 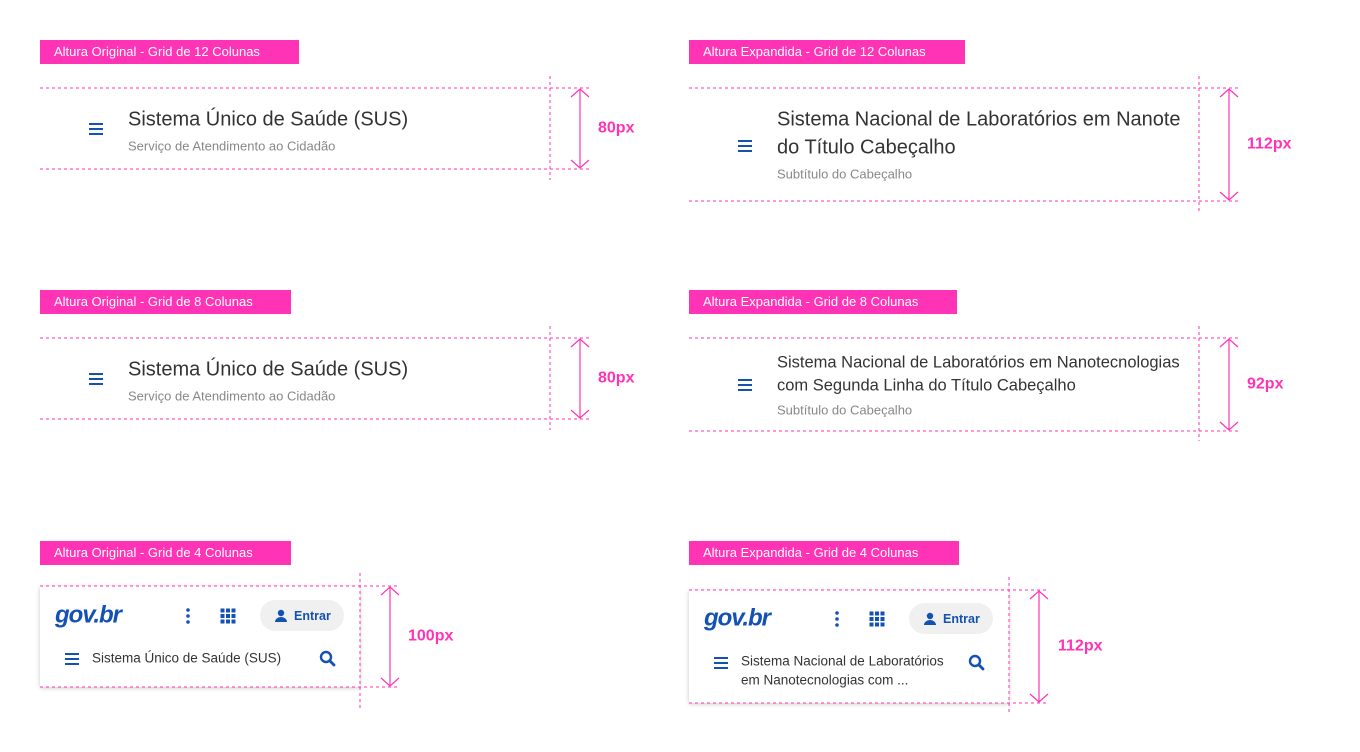 What do you see at coordinates (1265, 384) in the screenshot?
I see `height-label: 92px` at bounding box center [1265, 384].